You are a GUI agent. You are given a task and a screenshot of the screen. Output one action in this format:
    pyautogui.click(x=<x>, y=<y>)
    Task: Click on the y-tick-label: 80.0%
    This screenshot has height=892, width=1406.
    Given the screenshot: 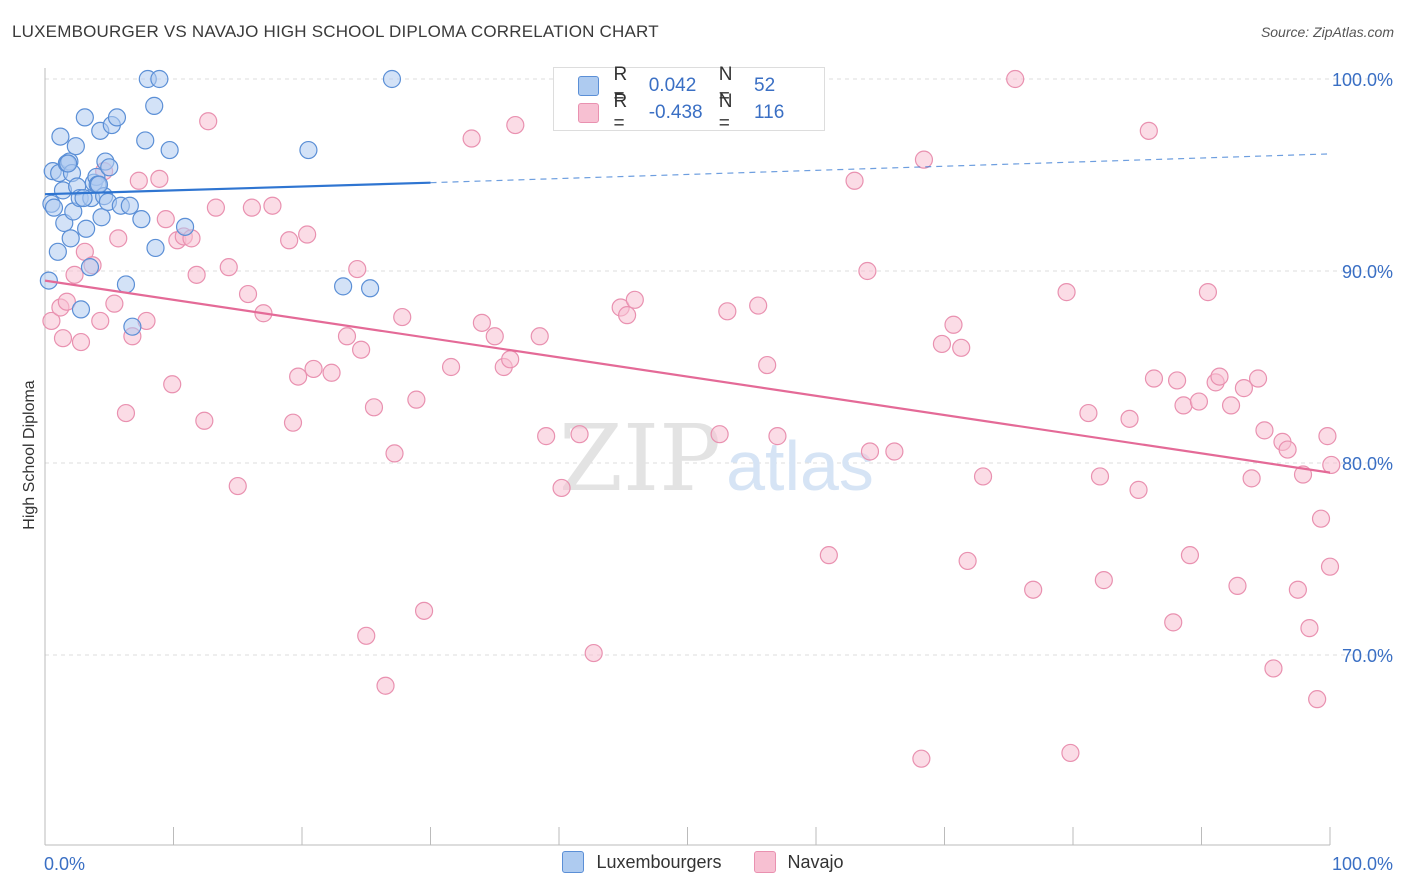 What is the action you would take?
    pyautogui.click(x=1367, y=464)
    